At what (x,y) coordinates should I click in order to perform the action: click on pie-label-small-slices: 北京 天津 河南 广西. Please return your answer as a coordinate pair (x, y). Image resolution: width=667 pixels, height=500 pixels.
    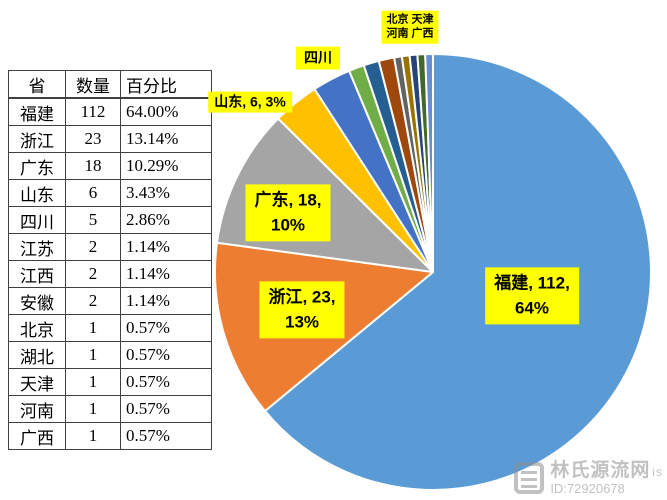
    Looking at the image, I should click on (410, 27).